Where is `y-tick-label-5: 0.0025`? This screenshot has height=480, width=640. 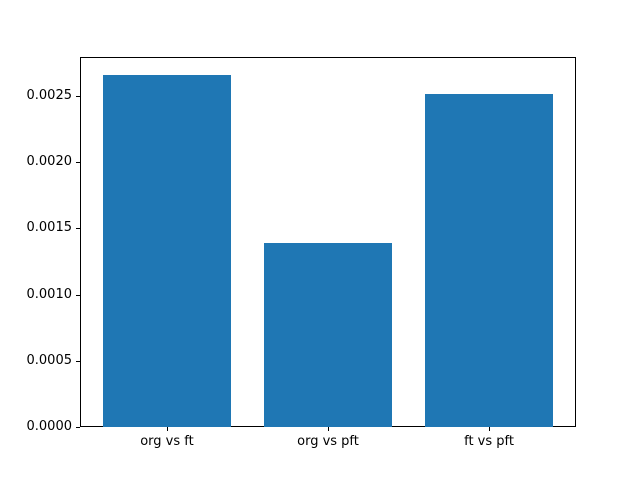
y-tick-label-5: 0.0025 is located at coordinates (49, 95).